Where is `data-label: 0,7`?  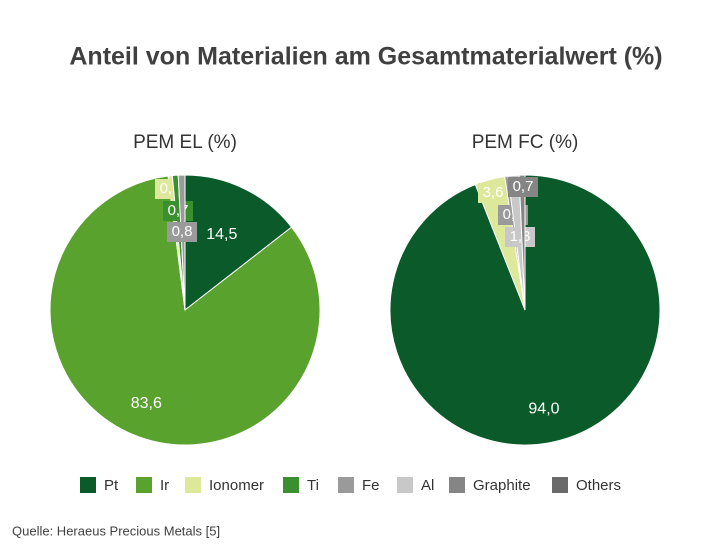
data-label: 0,7 is located at coordinates (523, 186).